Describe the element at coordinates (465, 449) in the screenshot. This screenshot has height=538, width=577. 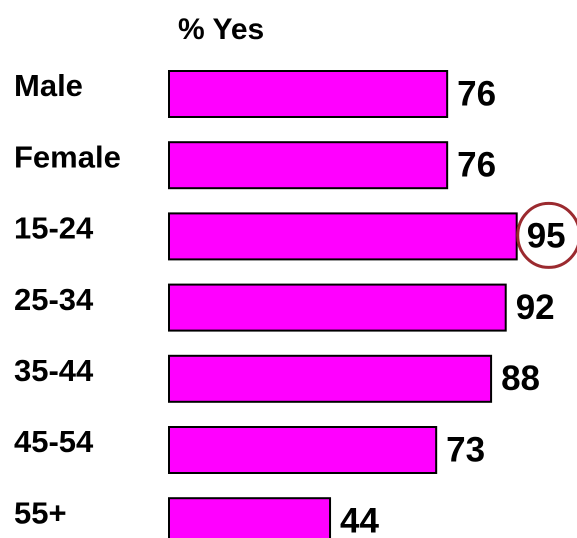
I see `value-label: 73` at that location.